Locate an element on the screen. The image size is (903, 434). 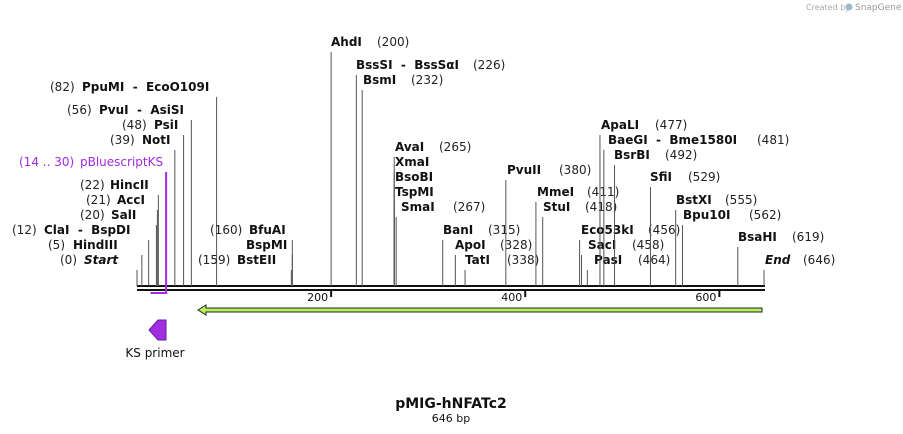
site-name: PvuII is located at coordinates (524, 170).